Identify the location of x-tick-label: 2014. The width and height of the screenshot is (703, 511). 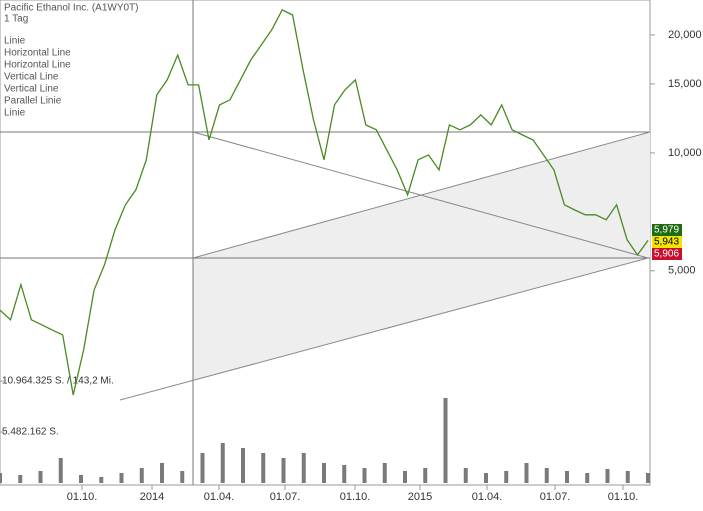
(152, 497).